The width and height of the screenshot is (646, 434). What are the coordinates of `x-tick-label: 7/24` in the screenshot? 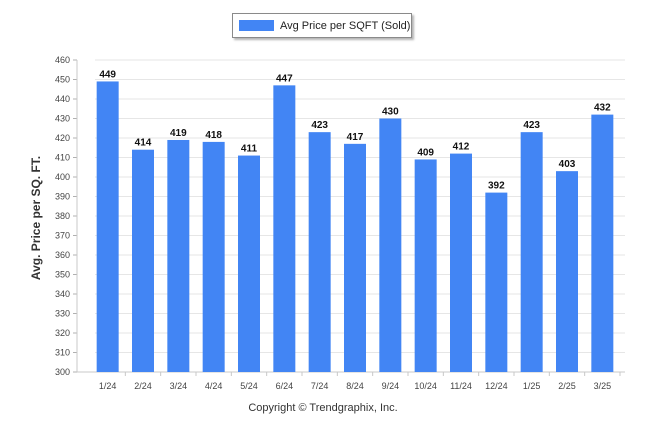 It's located at (320, 386).